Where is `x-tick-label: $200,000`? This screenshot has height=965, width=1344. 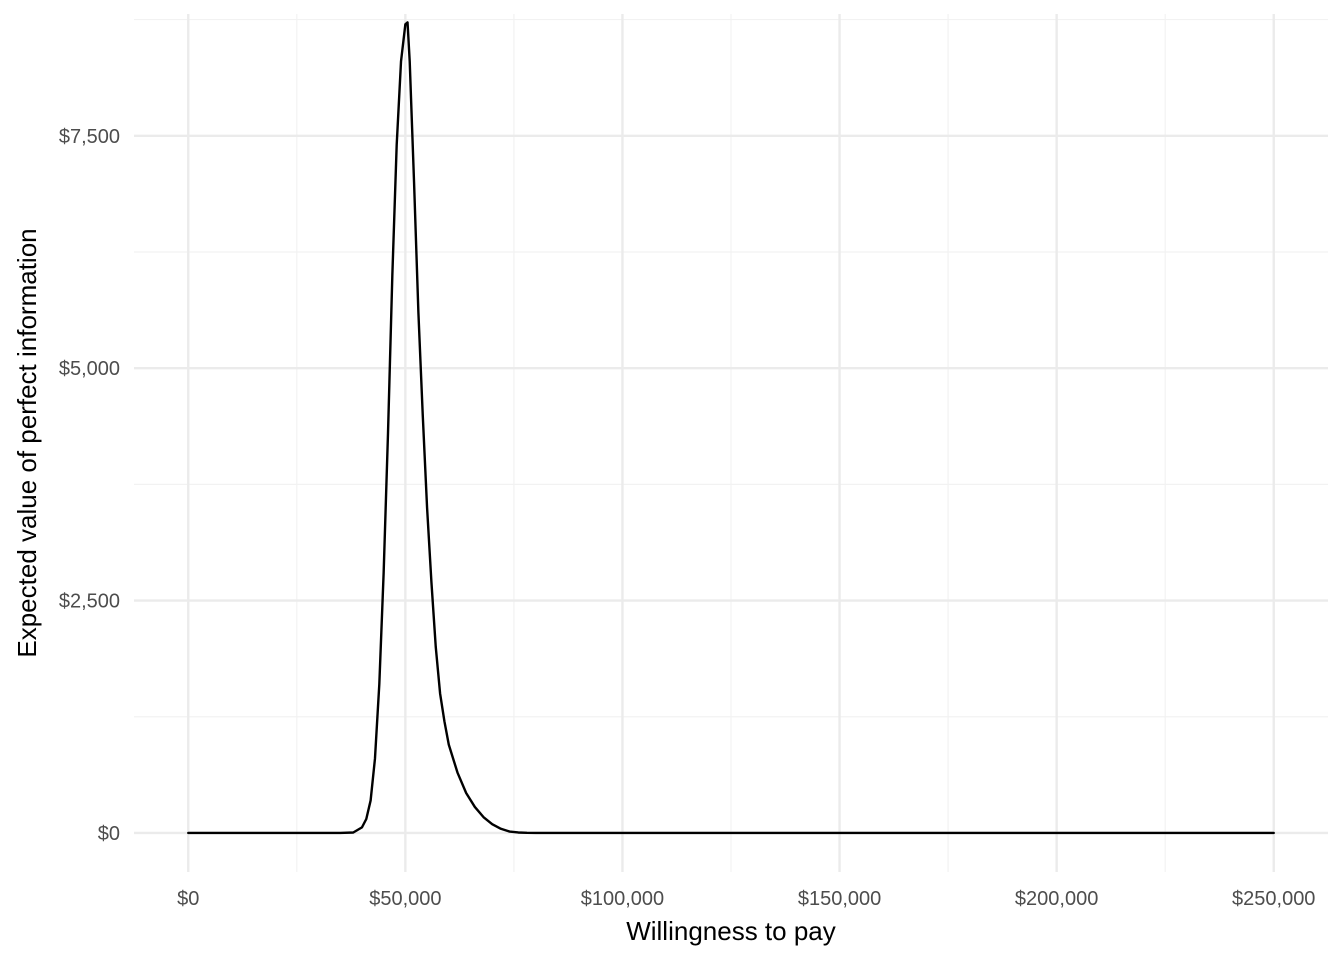
x-tick-label: $200,000 is located at coordinates (1056, 899).